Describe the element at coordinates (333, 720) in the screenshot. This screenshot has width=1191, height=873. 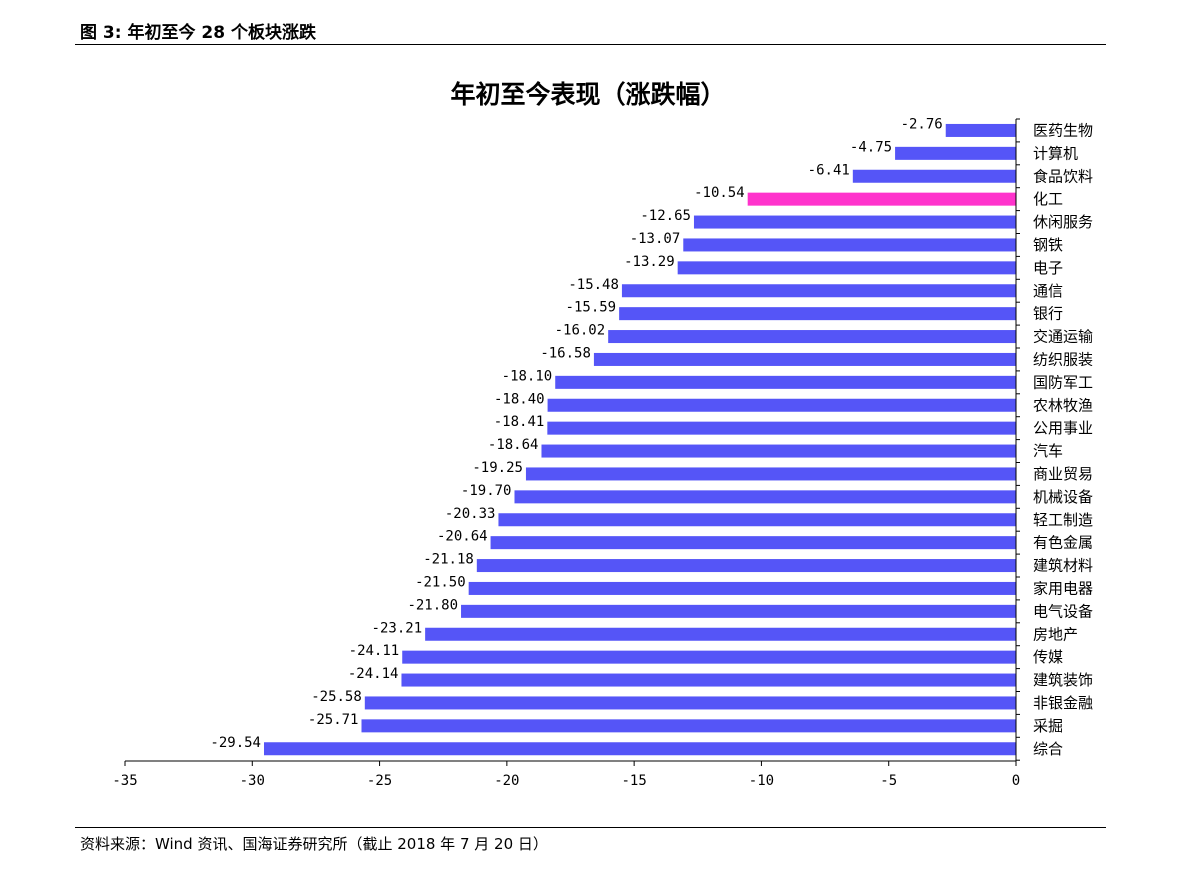
I see `value-label: -25.71` at that location.